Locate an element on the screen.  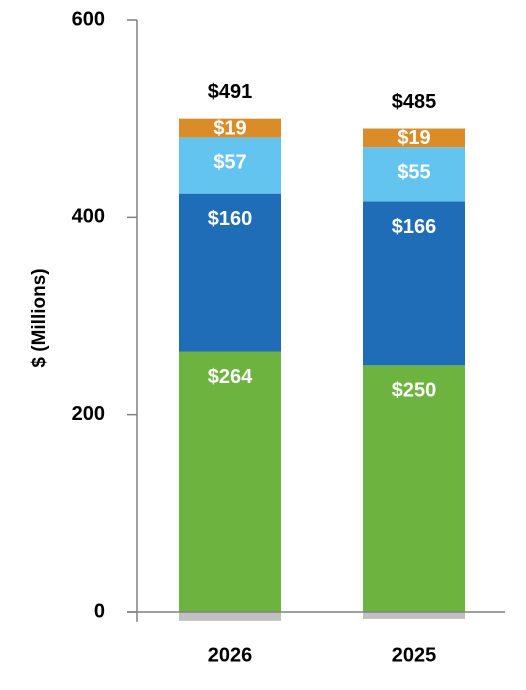
y-tick-label: 0 is located at coordinates (99, 611).